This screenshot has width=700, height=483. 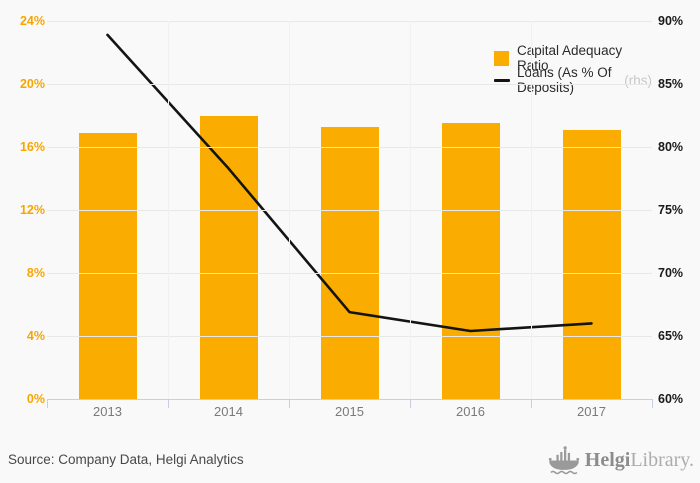 What do you see at coordinates (502, 80) in the screenshot?
I see `line-series-swatch-icon` at bounding box center [502, 80].